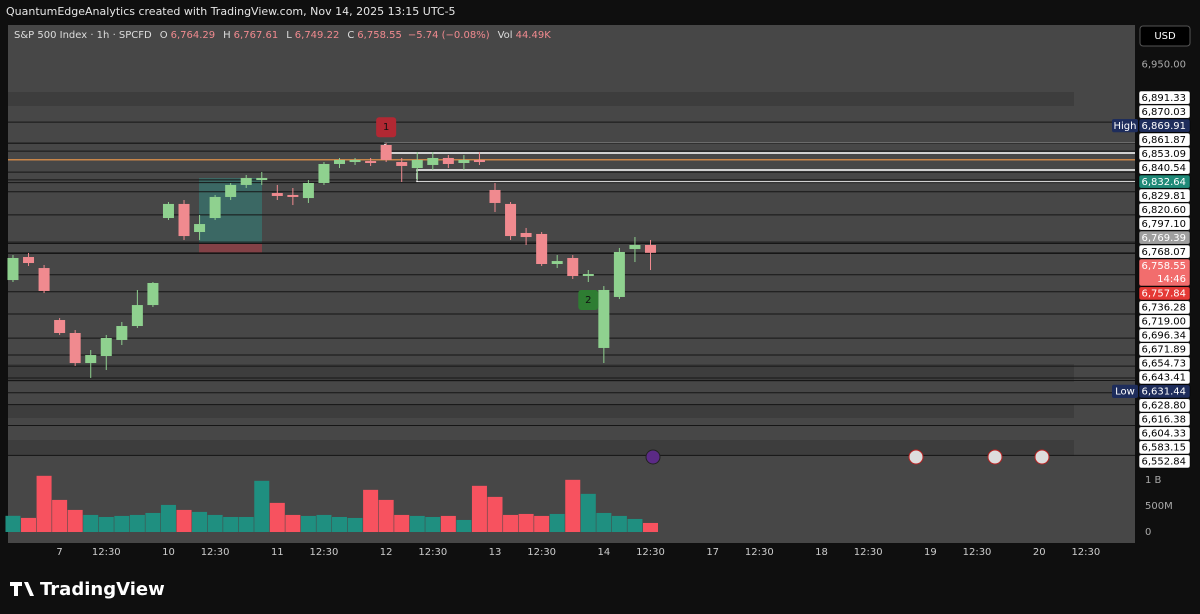 Image resolution: width=1200 pixels, height=614 pixels. I want to click on position-zone, so click(230, 249).